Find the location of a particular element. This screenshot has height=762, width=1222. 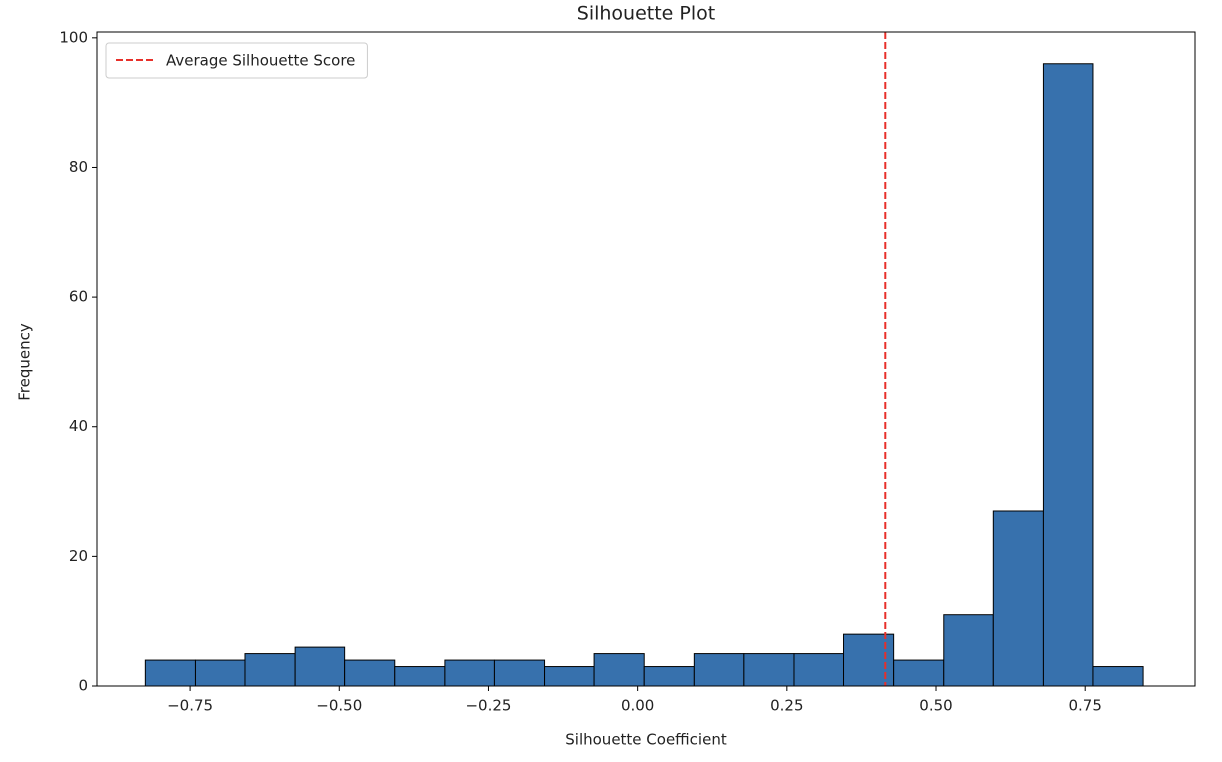

x-tick-label: −0.25 is located at coordinates (488, 706).